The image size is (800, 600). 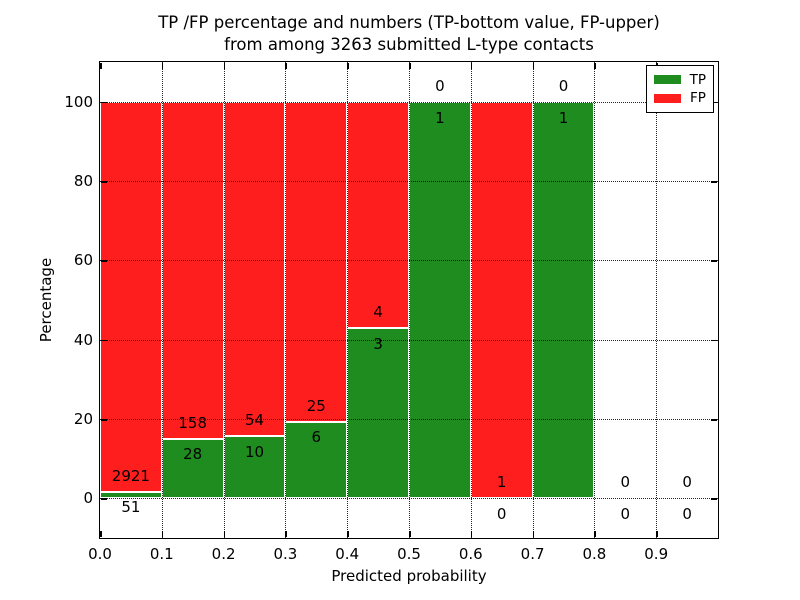 I want to click on x-tick-label: 0.5, so click(x=409, y=554).